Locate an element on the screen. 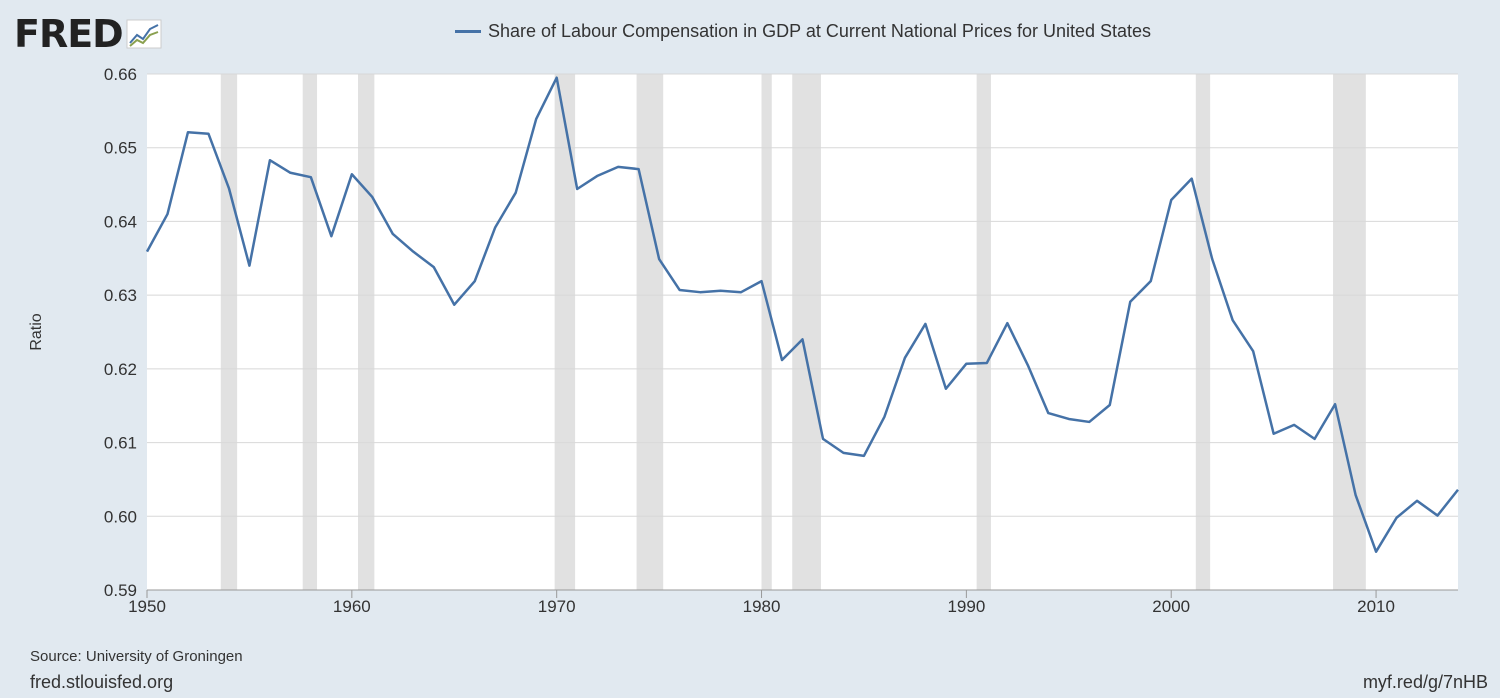 Image resolution: width=1500 pixels, height=698 pixels. x-tick-label: 2010 is located at coordinates (1376, 606).